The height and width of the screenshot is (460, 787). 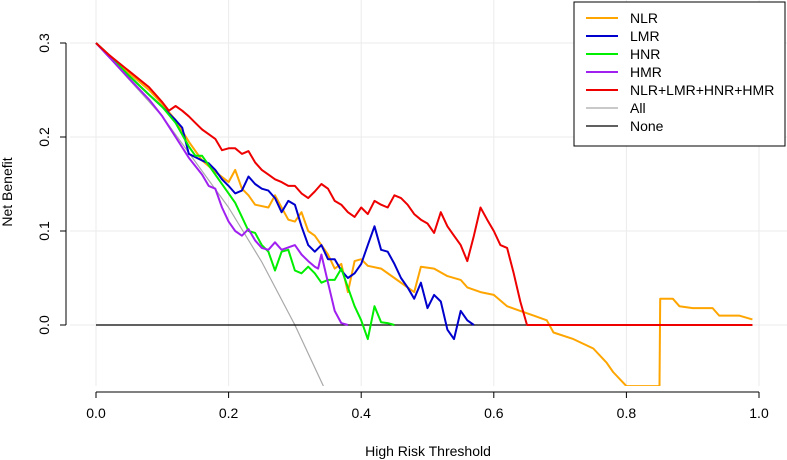 I want to click on legend-box, so click(x=679, y=74).